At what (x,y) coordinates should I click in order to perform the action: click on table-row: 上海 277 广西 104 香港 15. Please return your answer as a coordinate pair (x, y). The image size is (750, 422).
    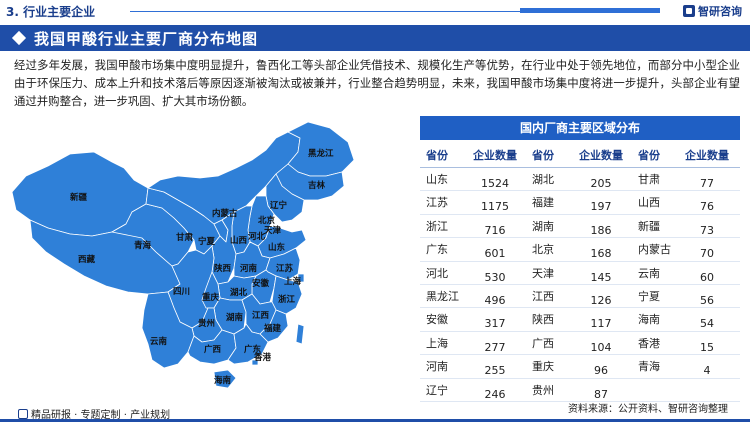
    Looking at the image, I should click on (580, 344).